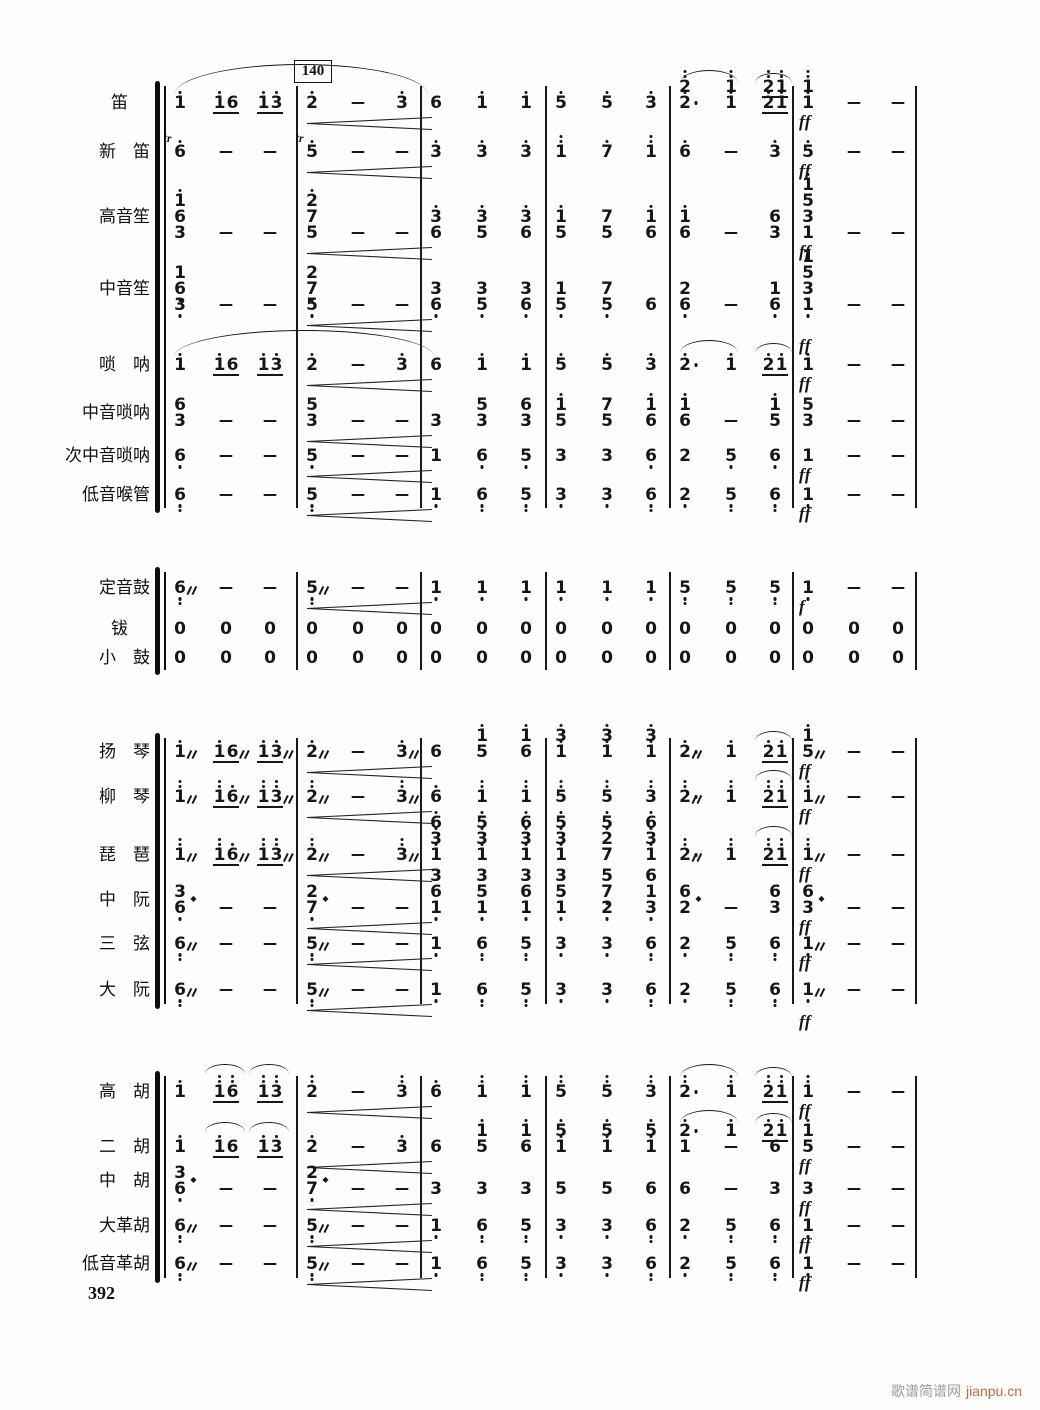 This screenshot has width=1040, height=1410. I want to click on note-cell: 3, so click(808, 1189).